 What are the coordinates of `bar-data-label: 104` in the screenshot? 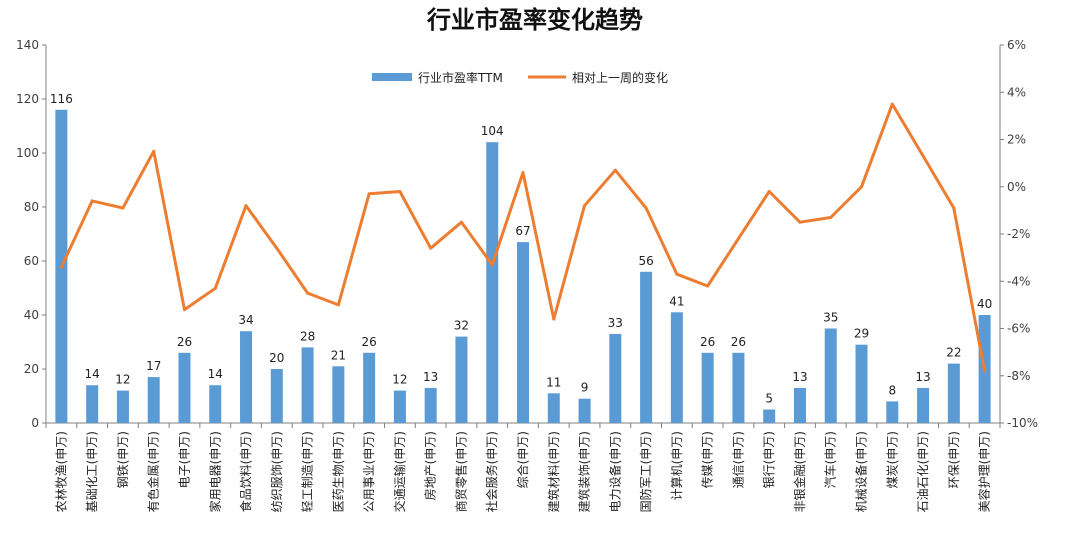 It's located at (492, 131).